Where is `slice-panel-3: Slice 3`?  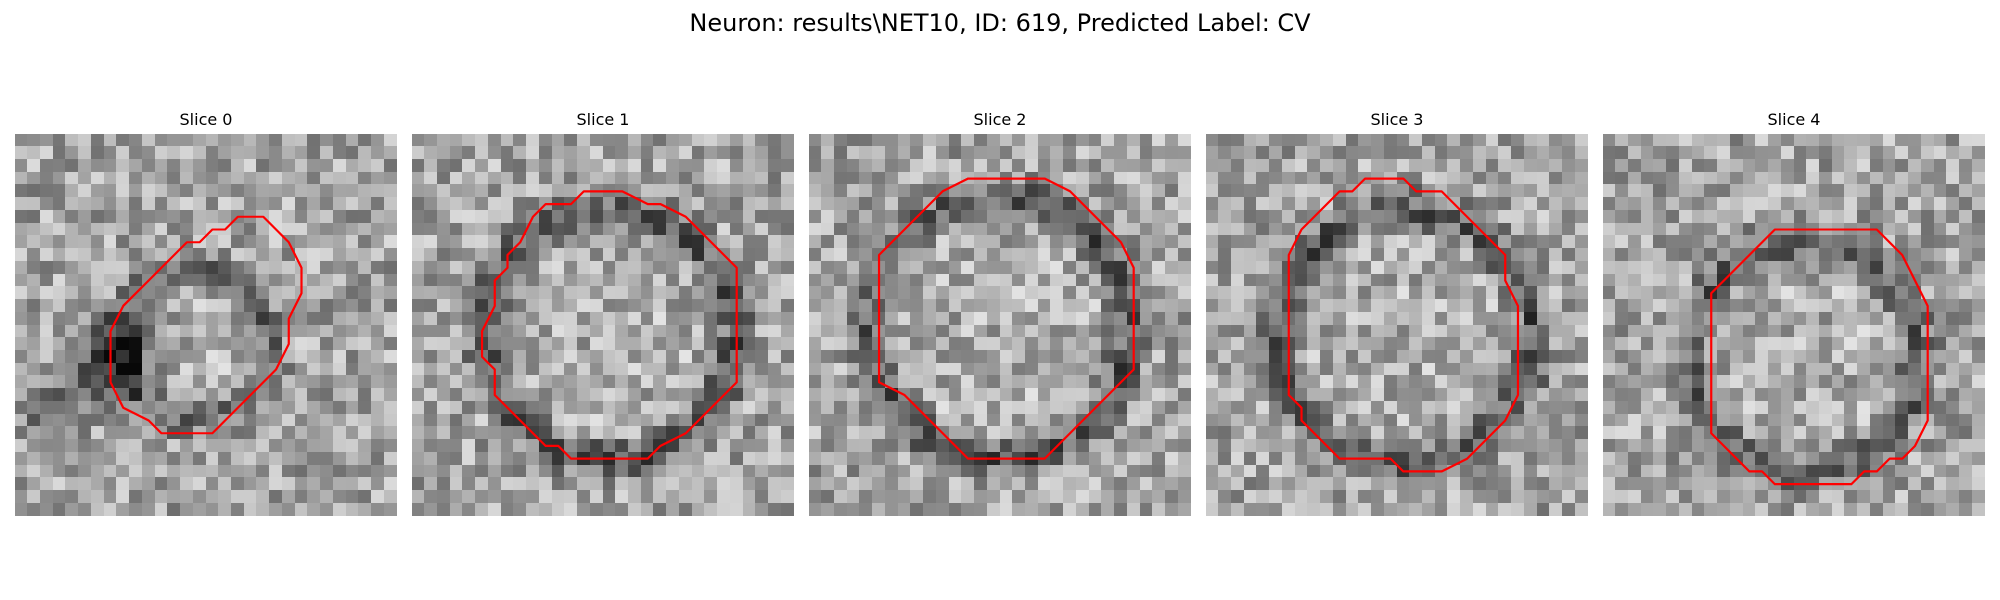
slice-panel-3: Slice 3 is located at coordinates (1397, 312).